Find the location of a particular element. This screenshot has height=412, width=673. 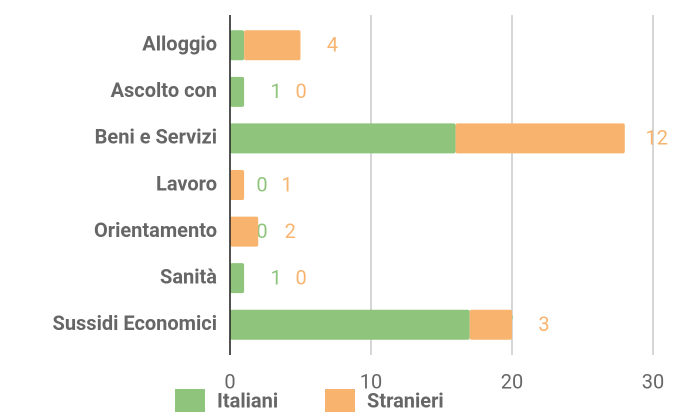

y-tick-label: Beni e Servizi is located at coordinates (156, 137).